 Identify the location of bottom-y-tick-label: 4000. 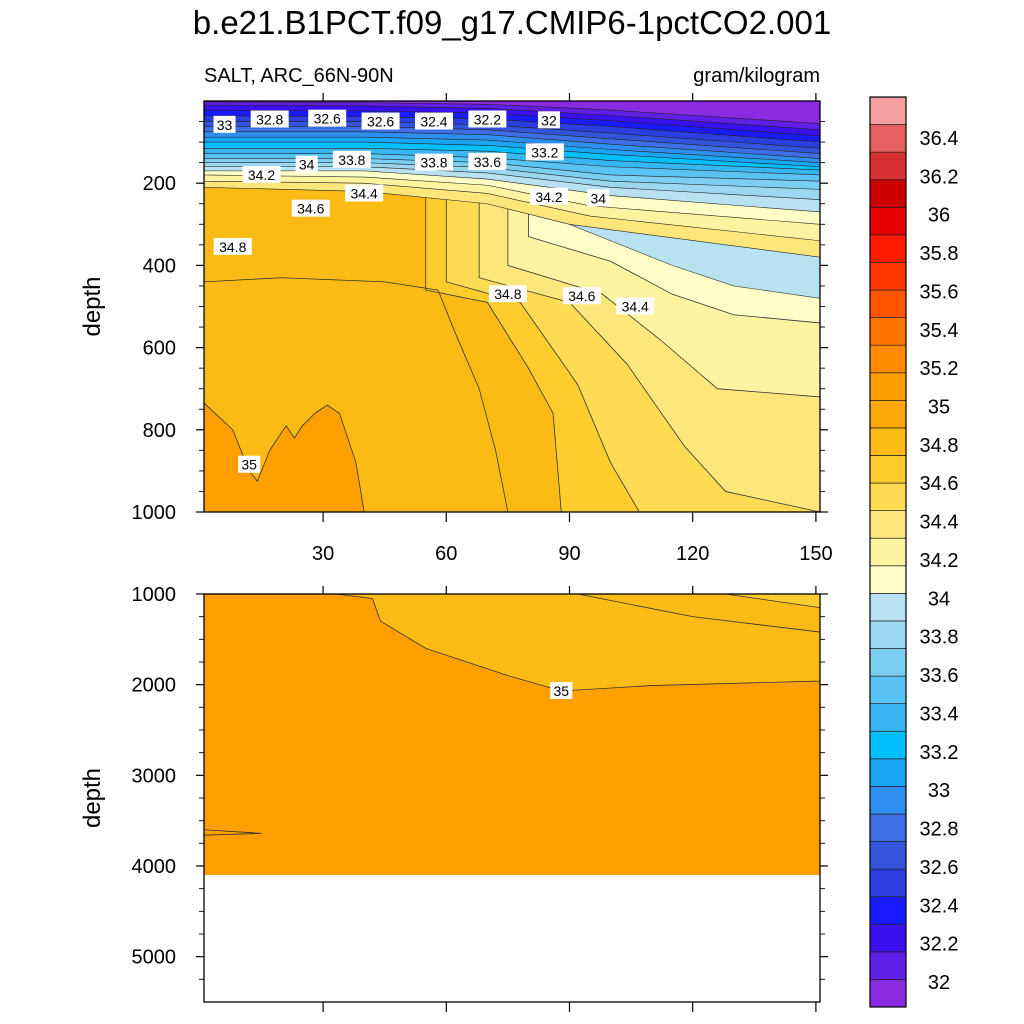
(154, 867).